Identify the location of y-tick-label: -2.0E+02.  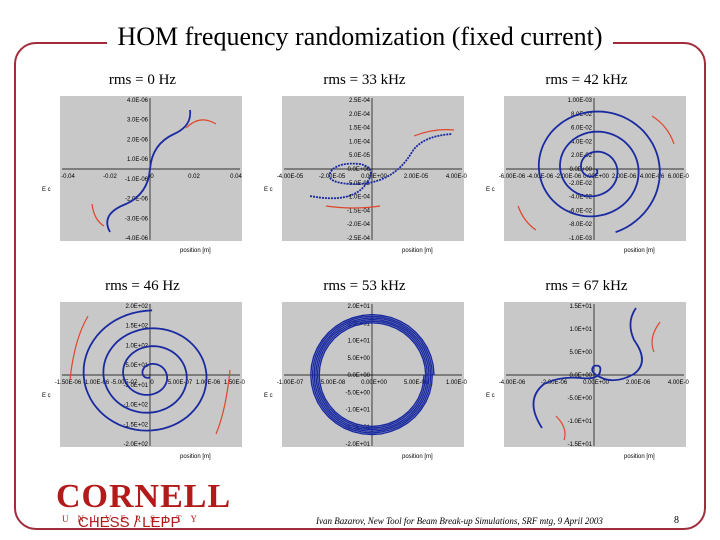
(135, 445).